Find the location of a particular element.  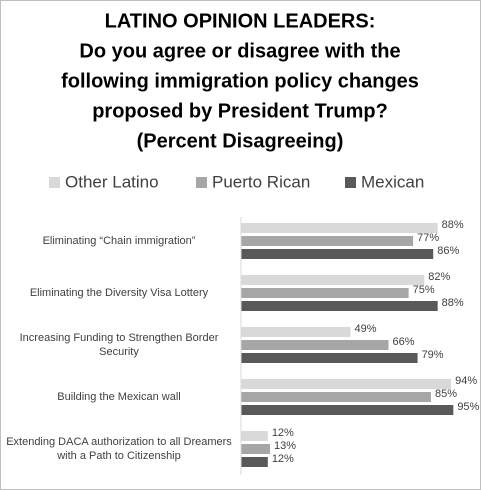

value-label: 94% is located at coordinates (466, 381).